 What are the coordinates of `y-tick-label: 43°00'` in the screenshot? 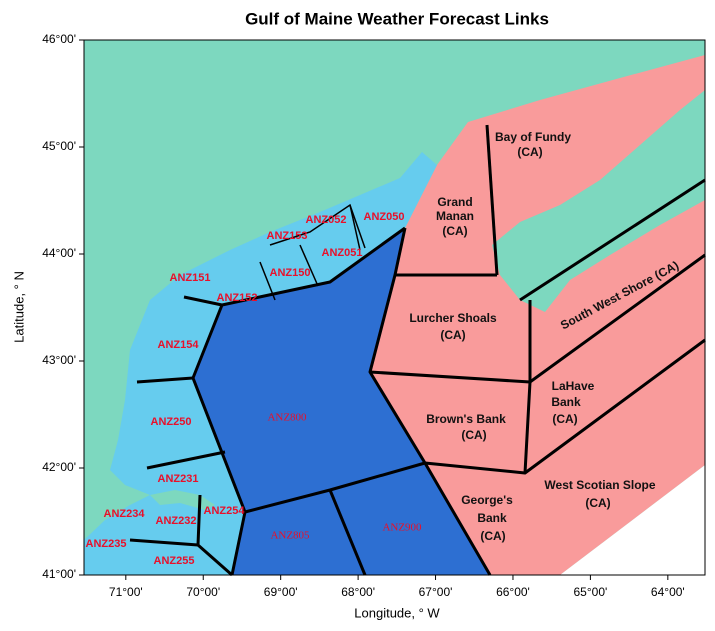 It's located at (59, 360).